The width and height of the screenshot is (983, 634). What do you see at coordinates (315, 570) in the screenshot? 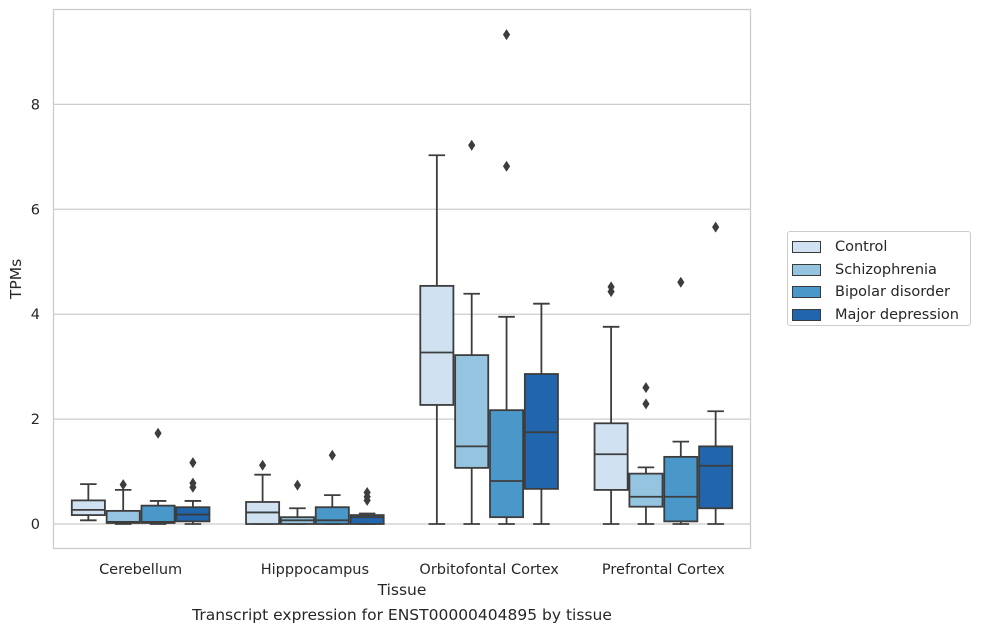
I see `x-tick-label: Hipppocampus` at bounding box center [315, 570].